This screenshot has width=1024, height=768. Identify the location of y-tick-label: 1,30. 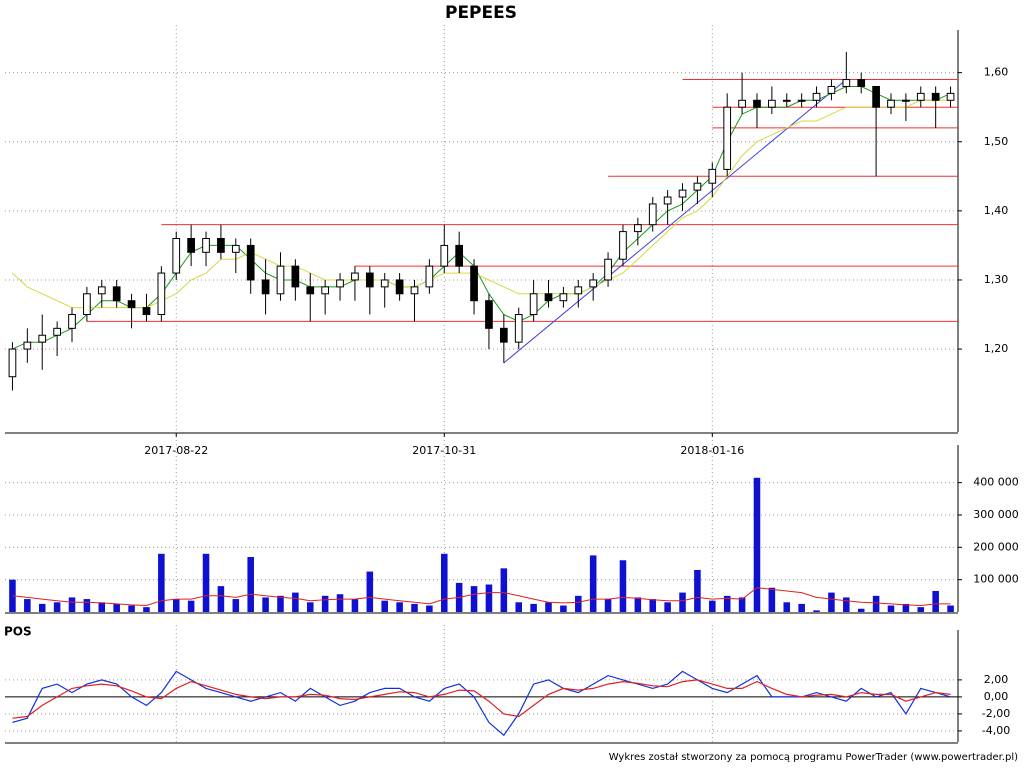
(996, 279).